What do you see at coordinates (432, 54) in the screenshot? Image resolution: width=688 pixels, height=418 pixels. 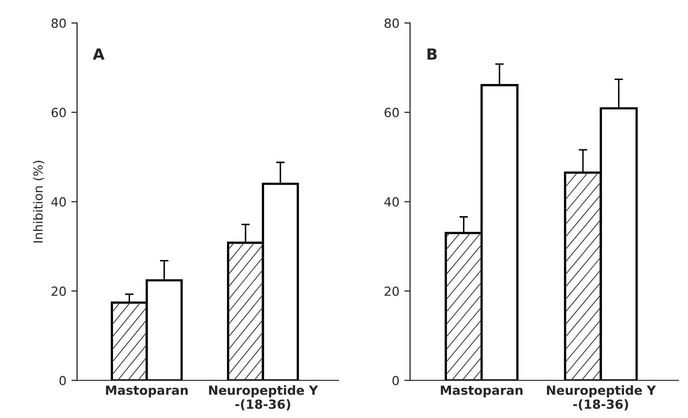 I see `annotation: B` at bounding box center [432, 54].